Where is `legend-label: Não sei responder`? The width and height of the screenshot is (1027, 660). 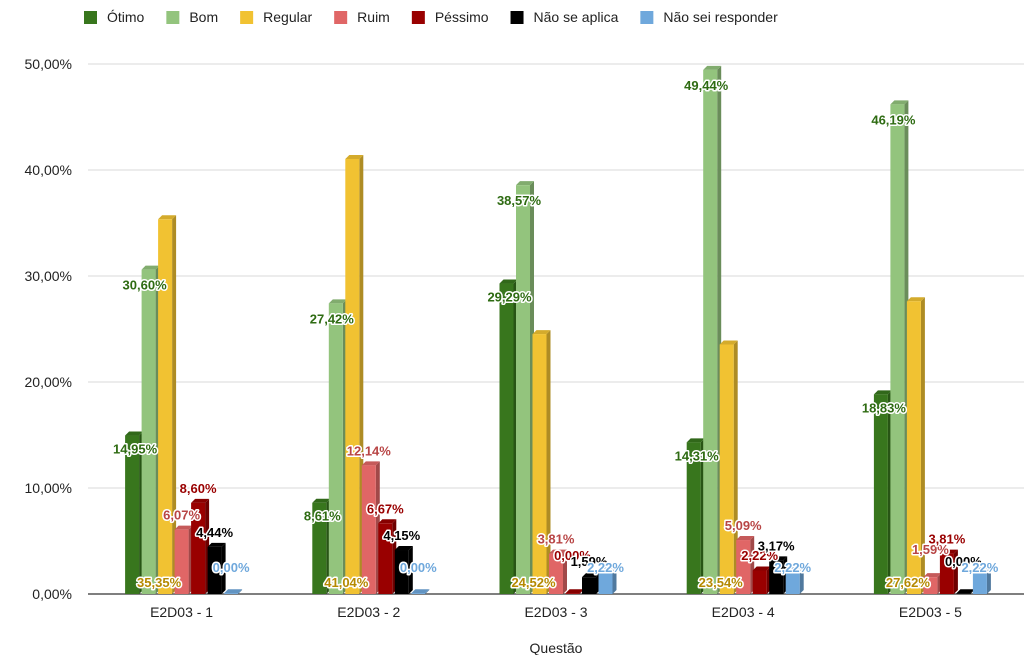
legend-label: Não sei responder is located at coordinates (720, 17).